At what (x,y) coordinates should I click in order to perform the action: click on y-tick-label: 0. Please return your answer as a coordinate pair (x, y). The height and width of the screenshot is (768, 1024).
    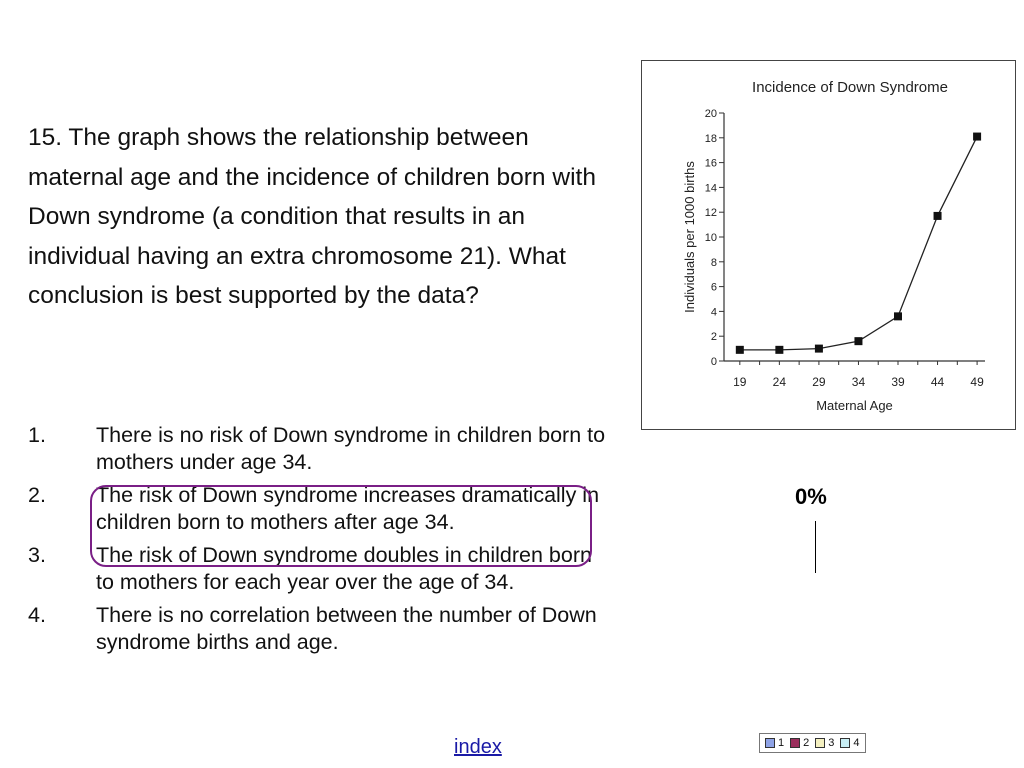
    Looking at the image, I should click on (714, 362).